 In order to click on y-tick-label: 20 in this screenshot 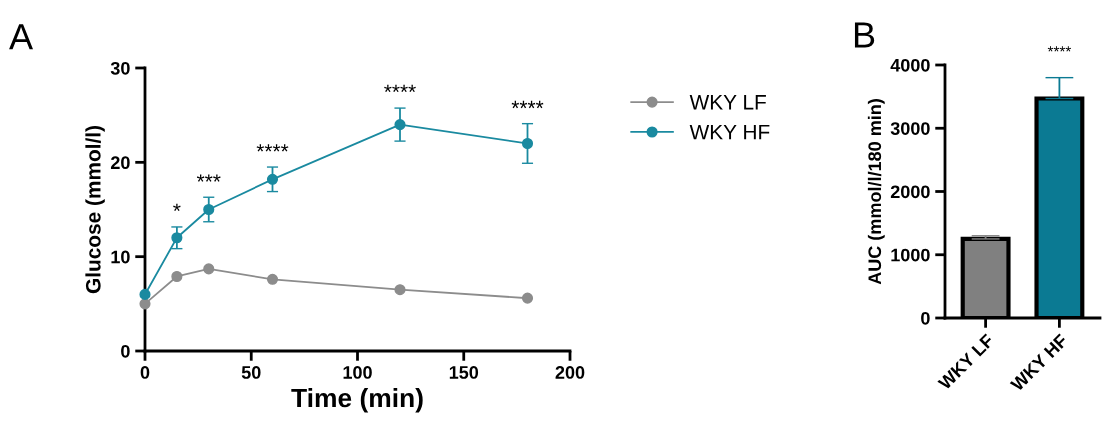, I will do `click(120, 163)`.